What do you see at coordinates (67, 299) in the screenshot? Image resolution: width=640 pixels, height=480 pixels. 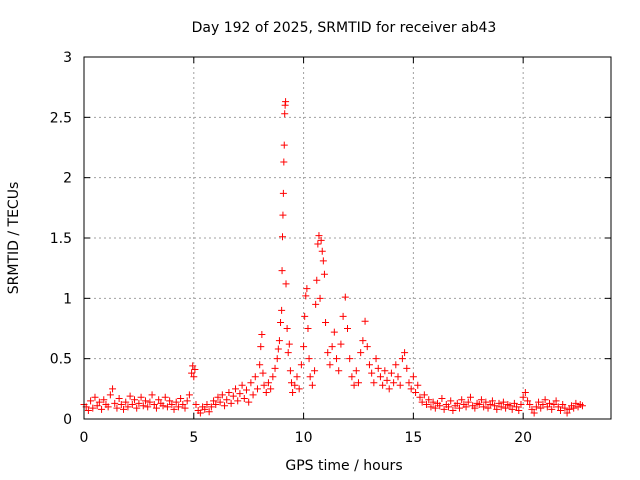 I see `y-tick-label: 1` at bounding box center [67, 299].